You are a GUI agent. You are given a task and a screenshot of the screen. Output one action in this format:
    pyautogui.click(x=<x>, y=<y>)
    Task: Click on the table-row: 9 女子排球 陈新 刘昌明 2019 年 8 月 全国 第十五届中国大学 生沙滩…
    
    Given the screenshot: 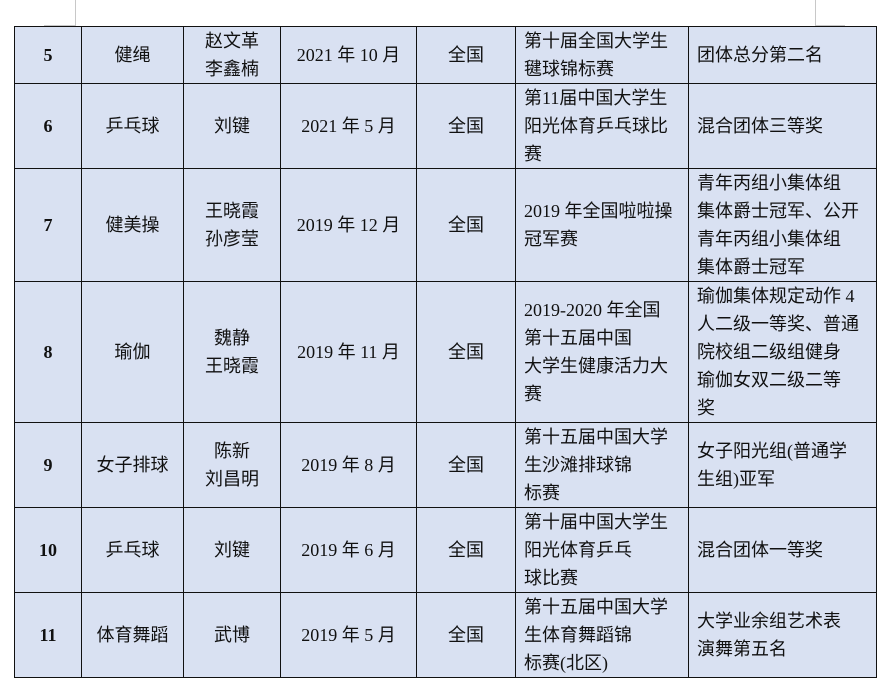 What is the action you would take?
    pyautogui.click(x=445, y=465)
    